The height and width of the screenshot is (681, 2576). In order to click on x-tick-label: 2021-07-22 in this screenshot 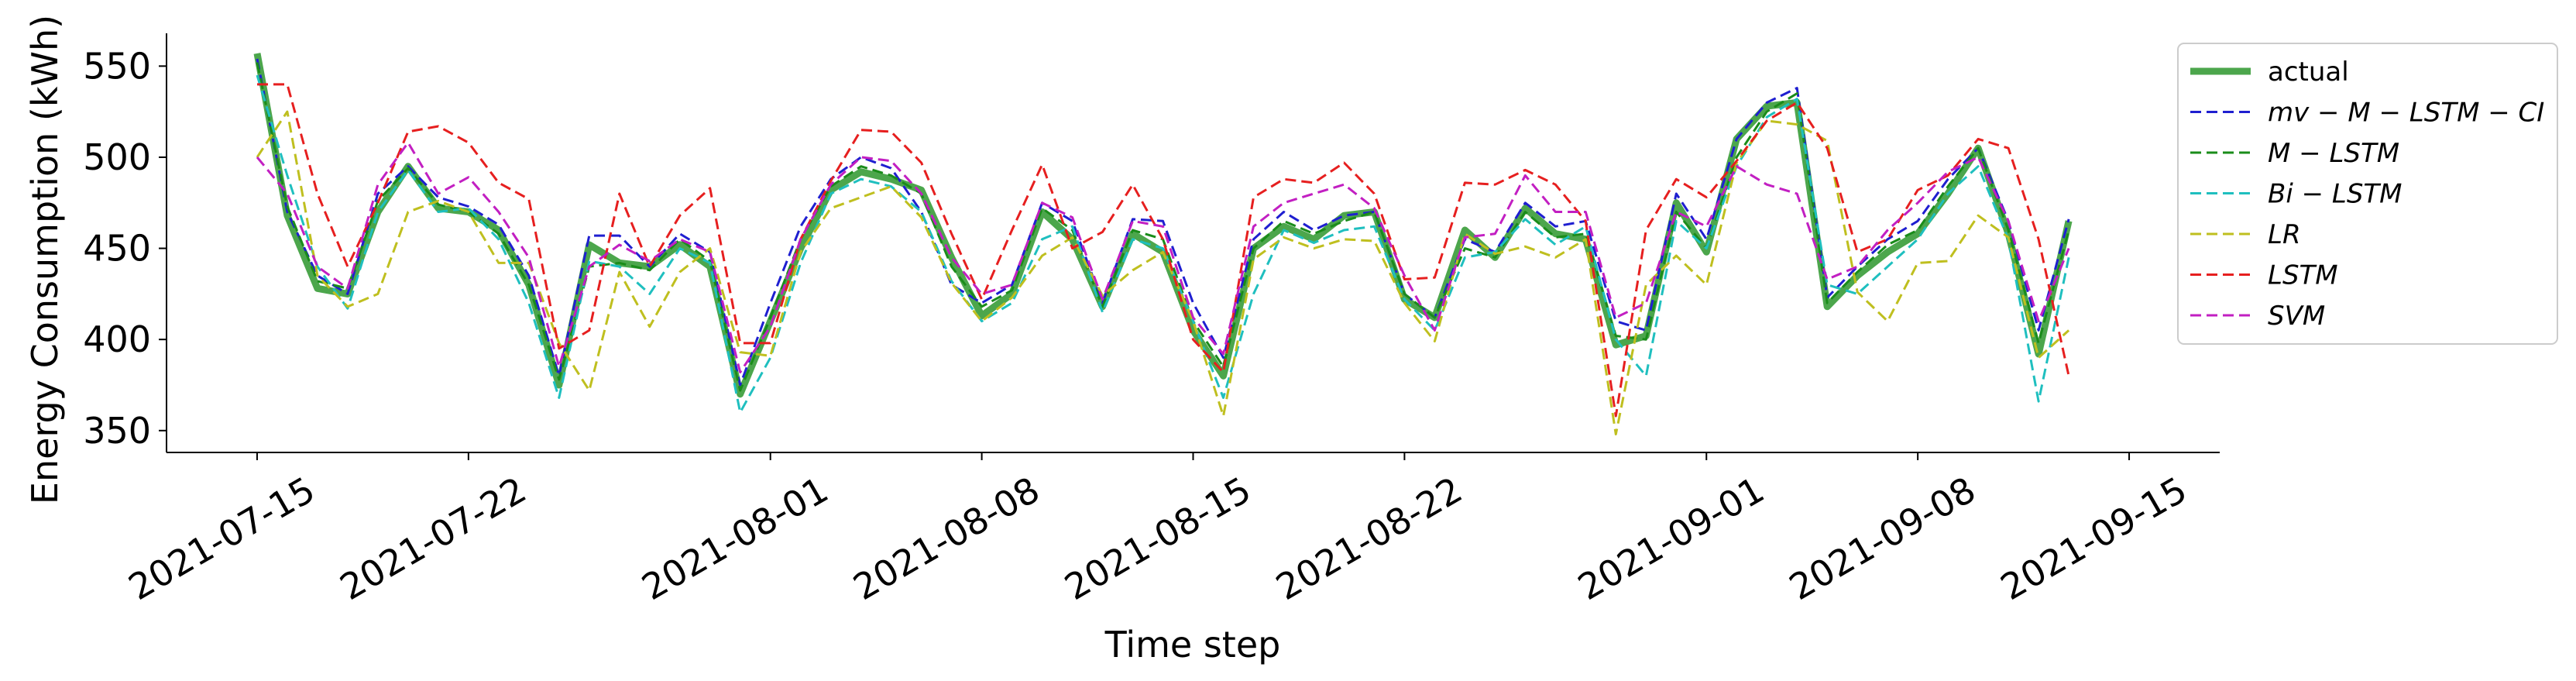, I will do `click(433, 538)`.